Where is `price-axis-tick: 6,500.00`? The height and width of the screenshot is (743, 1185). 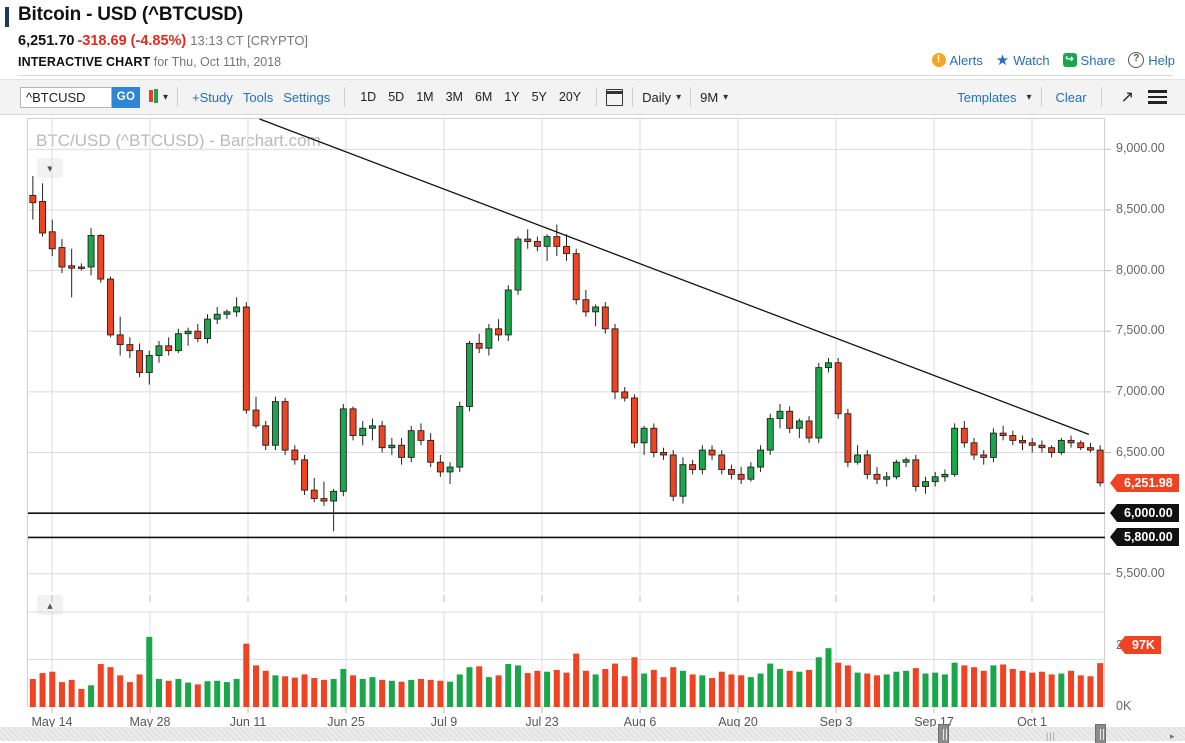
price-axis-tick: 6,500.00 is located at coordinates (1140, 451).